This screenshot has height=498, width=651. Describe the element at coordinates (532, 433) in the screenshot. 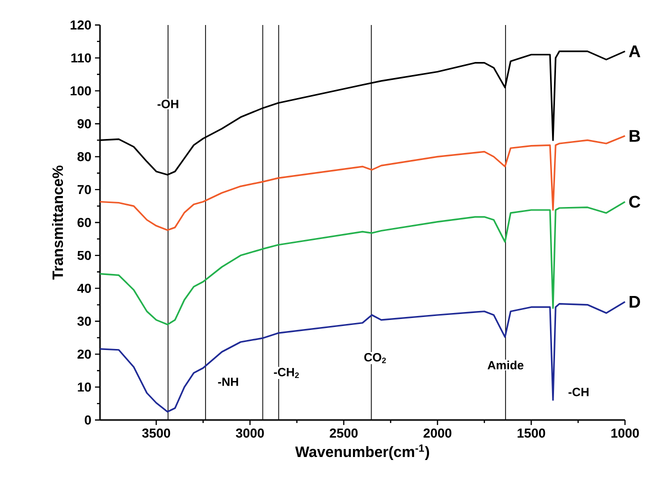

I see `x-tick-label: 1500` at that location.